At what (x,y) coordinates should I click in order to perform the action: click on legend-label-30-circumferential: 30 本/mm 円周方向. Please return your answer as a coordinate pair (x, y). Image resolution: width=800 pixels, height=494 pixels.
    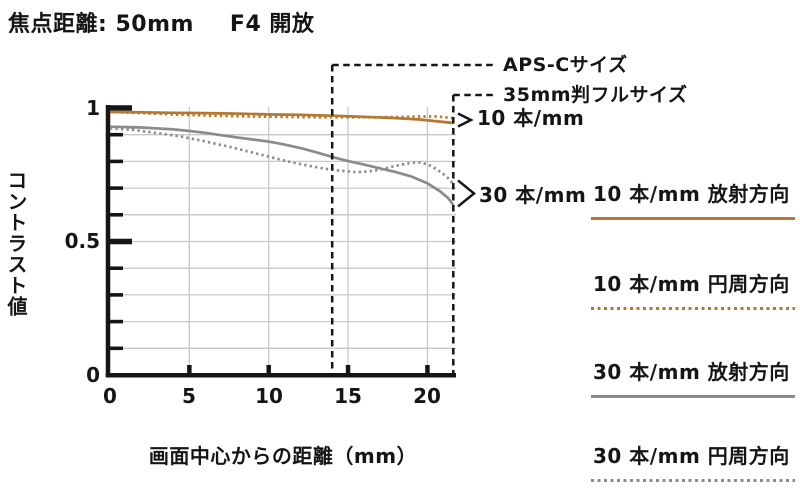
    Looking at the image, I should click on (691, 456).